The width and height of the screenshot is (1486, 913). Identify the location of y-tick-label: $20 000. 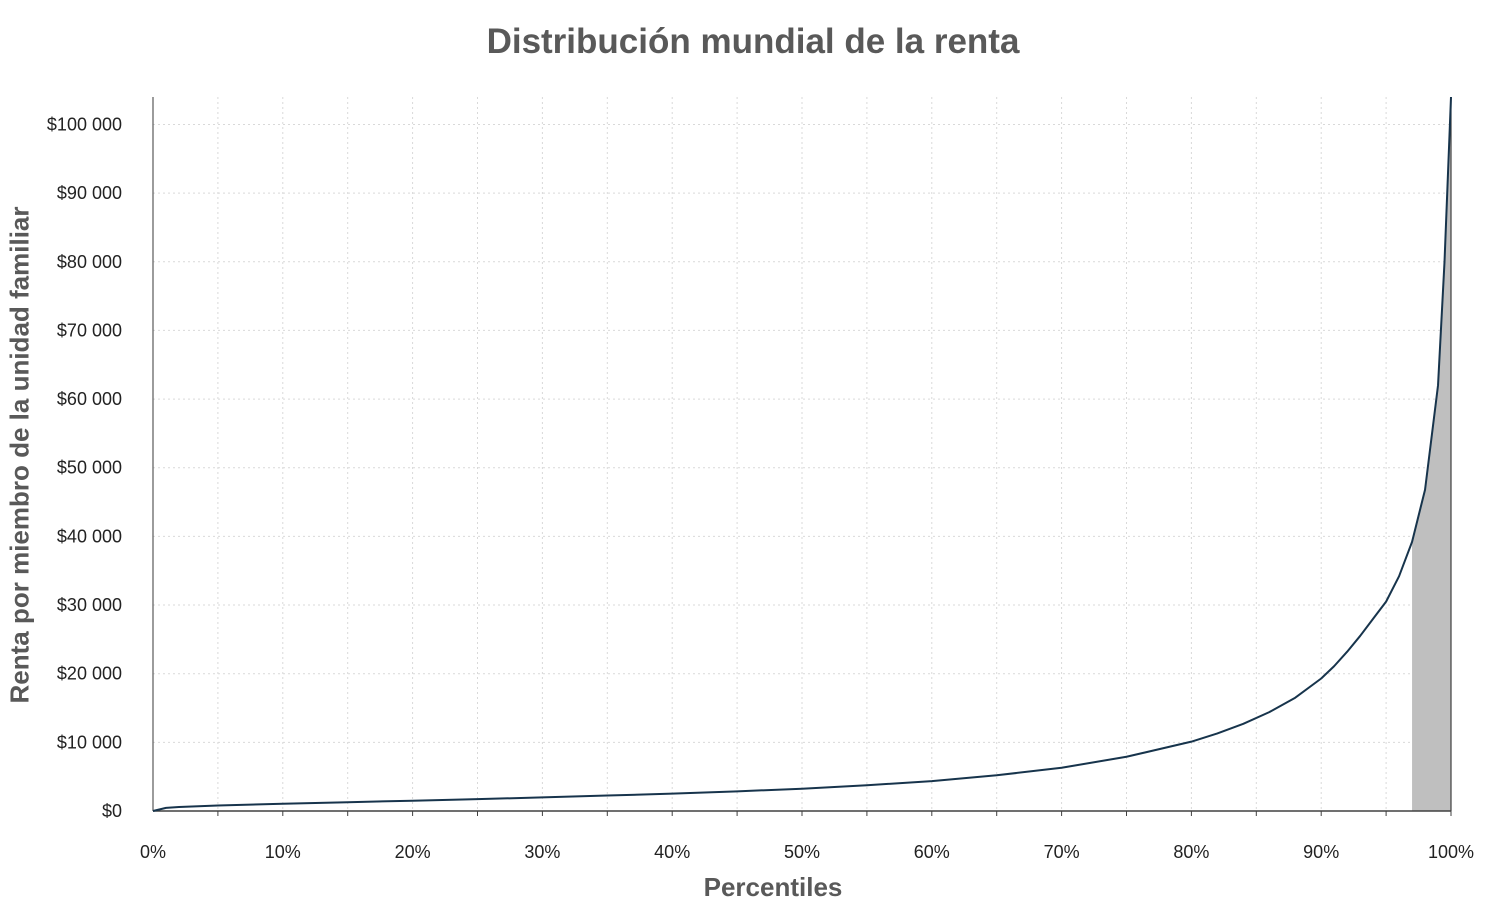
(89, 674).